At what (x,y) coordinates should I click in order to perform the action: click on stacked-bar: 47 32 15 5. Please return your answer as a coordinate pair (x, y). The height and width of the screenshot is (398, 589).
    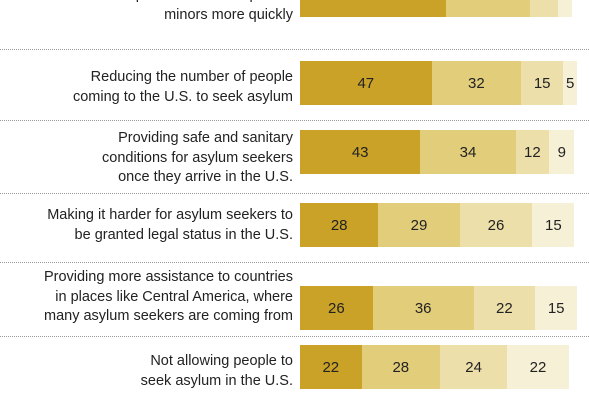
    Looking at the image, I should click on (440, 83).